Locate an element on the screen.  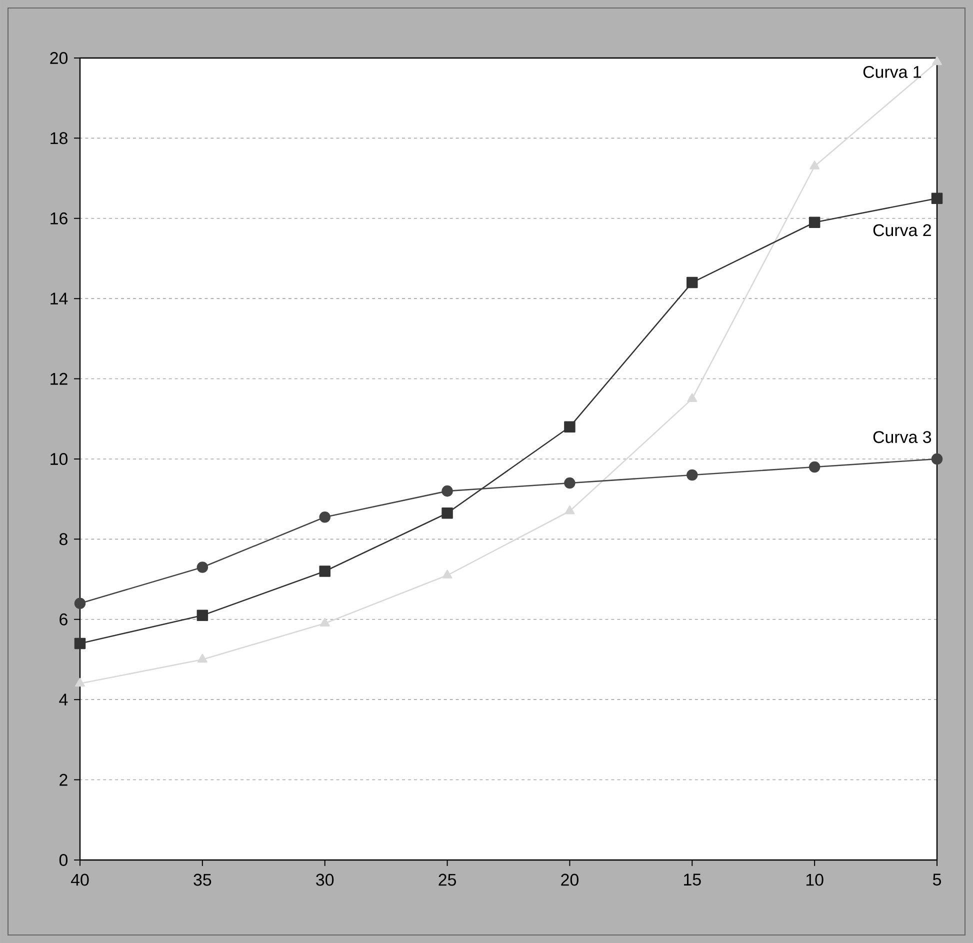
x-tick-label: 35 is located at coordinates (203, 880).